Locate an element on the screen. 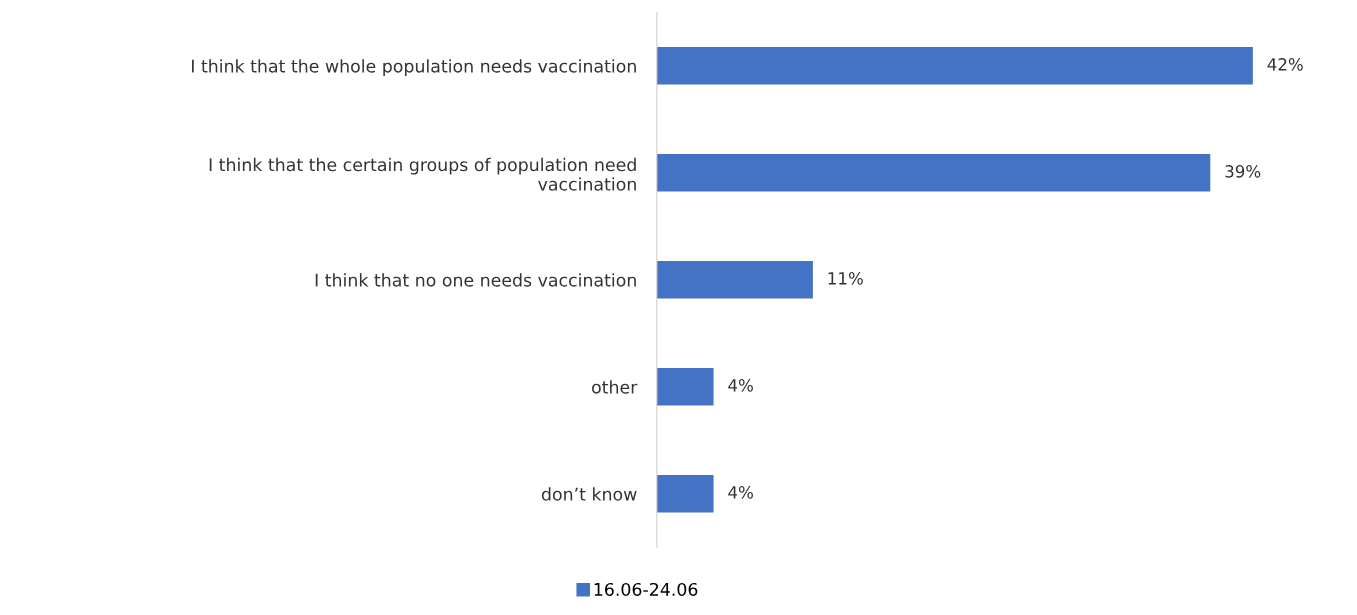  data-label: 11% is located at coordinates (845, 278).